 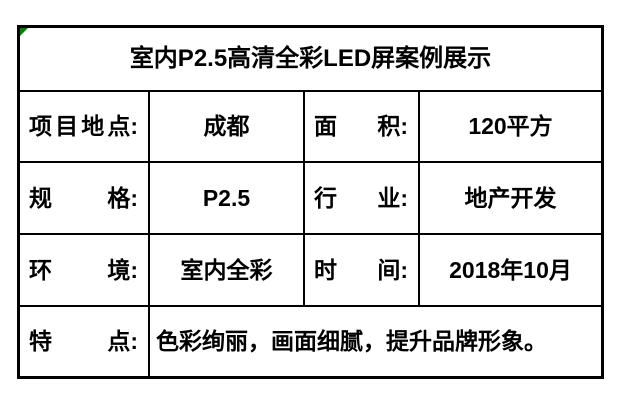 I want to click on label-text-environment: 环境, so click(x=80, y=269).